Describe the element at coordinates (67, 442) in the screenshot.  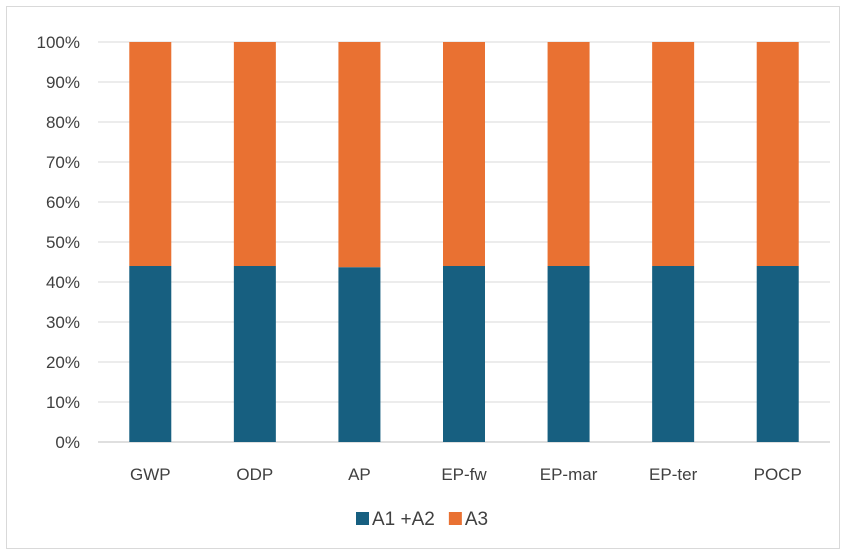
I see `y-tick-label: 0%` at that location.